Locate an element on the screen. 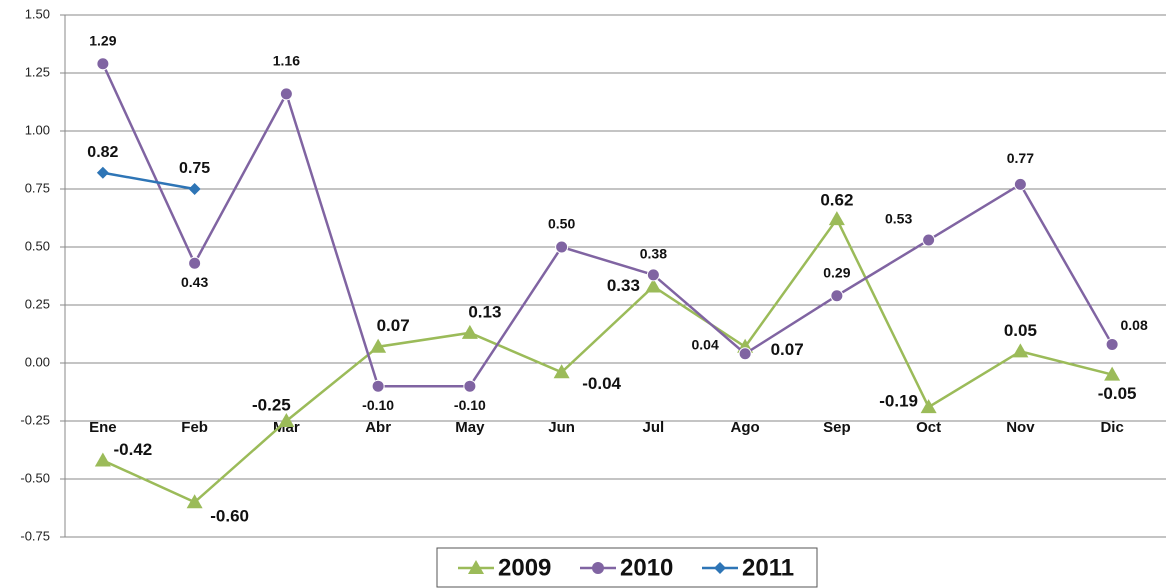 Image resolution: width=1166 pixels, height=588 pixels. data-label: 0.08 is located at coordinates (1134, 325).